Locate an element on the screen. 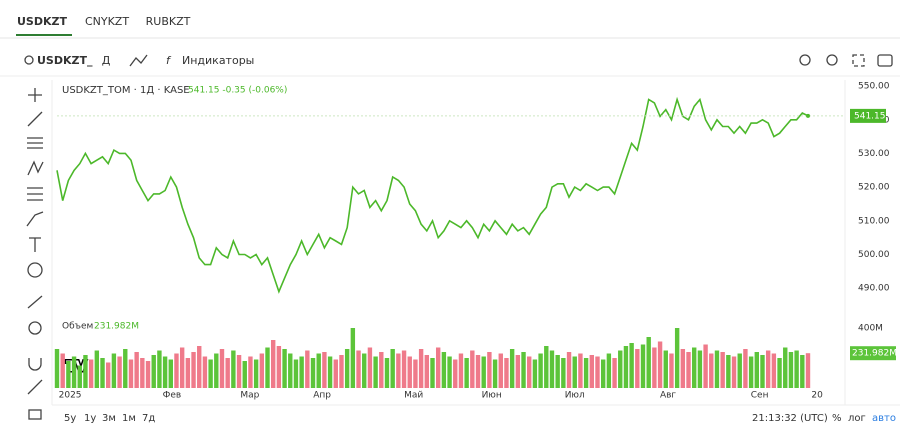  fib-tool is located at coordinates (35, 143).